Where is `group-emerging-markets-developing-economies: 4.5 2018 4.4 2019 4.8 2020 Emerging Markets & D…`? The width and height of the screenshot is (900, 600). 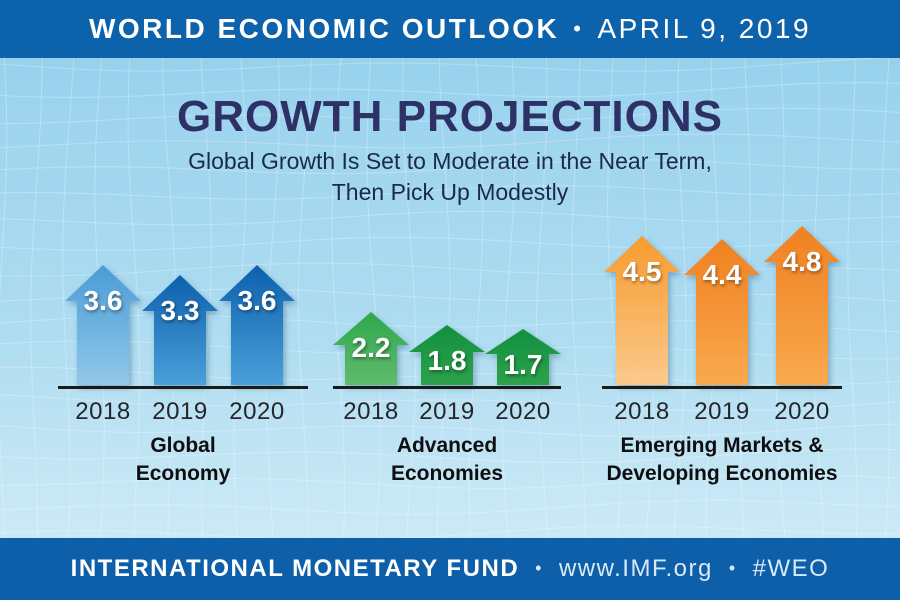 group-emerging-markets-developing-economies: 4.5 2018 4.4 2019 4.8 2020 Emerging Markets & D… is located at coordinates (722, 360).